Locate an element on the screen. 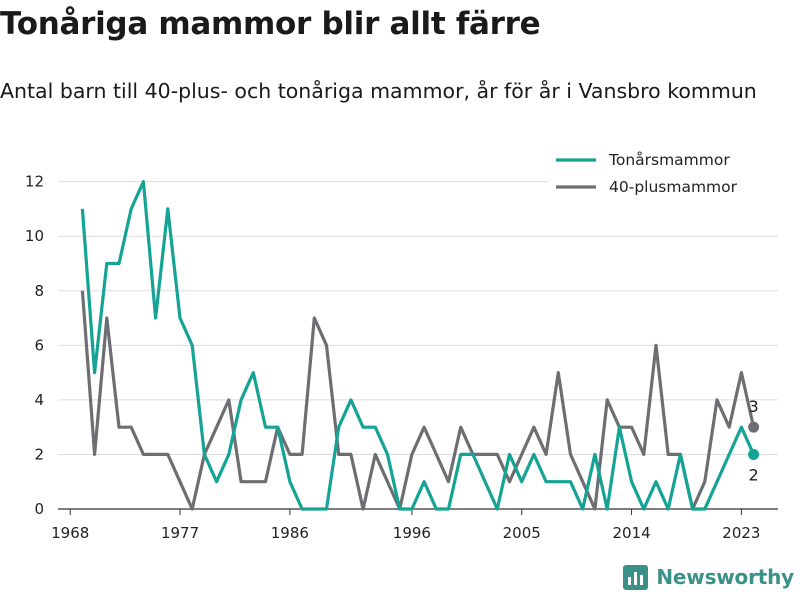  chart-title: Tonåriga mammor blir allt färre is located at coordinates (270, 24).